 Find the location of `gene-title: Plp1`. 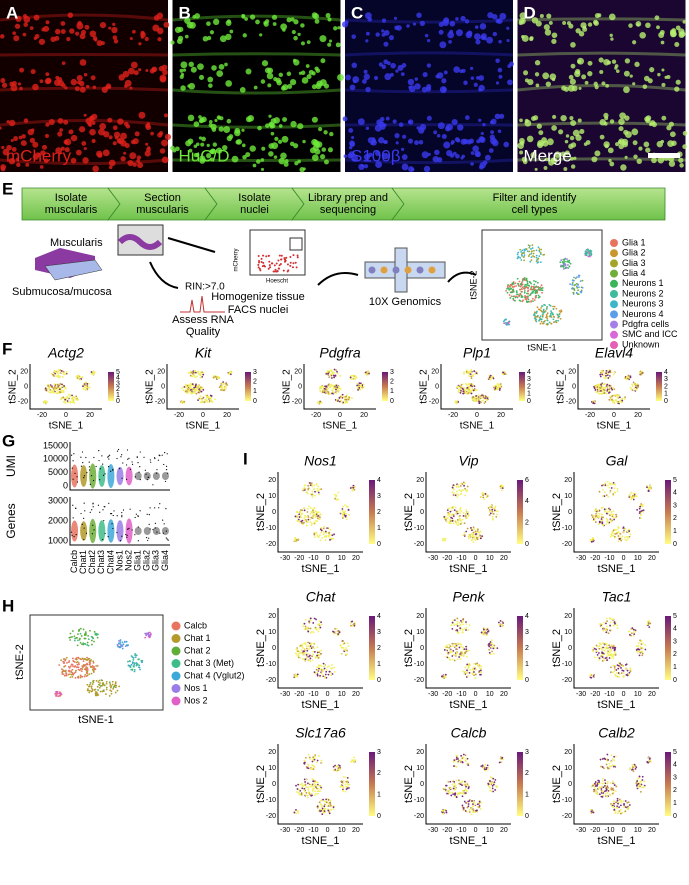

gene-title: Plp1 is located at coordinates (477, 353).